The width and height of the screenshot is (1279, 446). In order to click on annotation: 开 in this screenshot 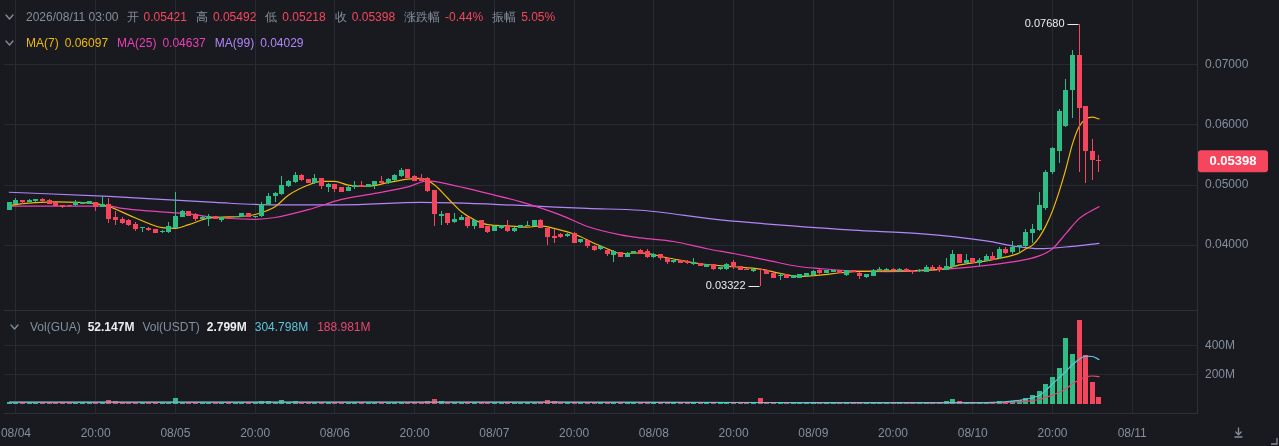, I will do `click(132, 17)`.